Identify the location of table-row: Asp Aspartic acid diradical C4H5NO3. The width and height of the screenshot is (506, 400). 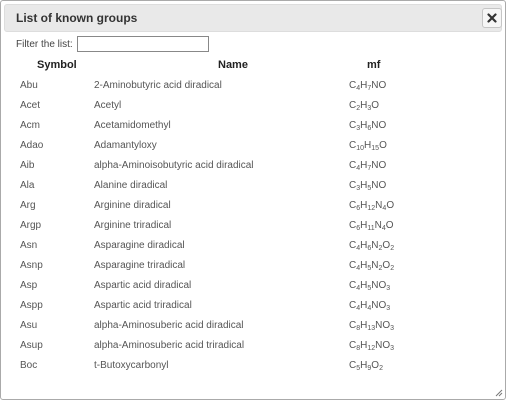
(253, 285).